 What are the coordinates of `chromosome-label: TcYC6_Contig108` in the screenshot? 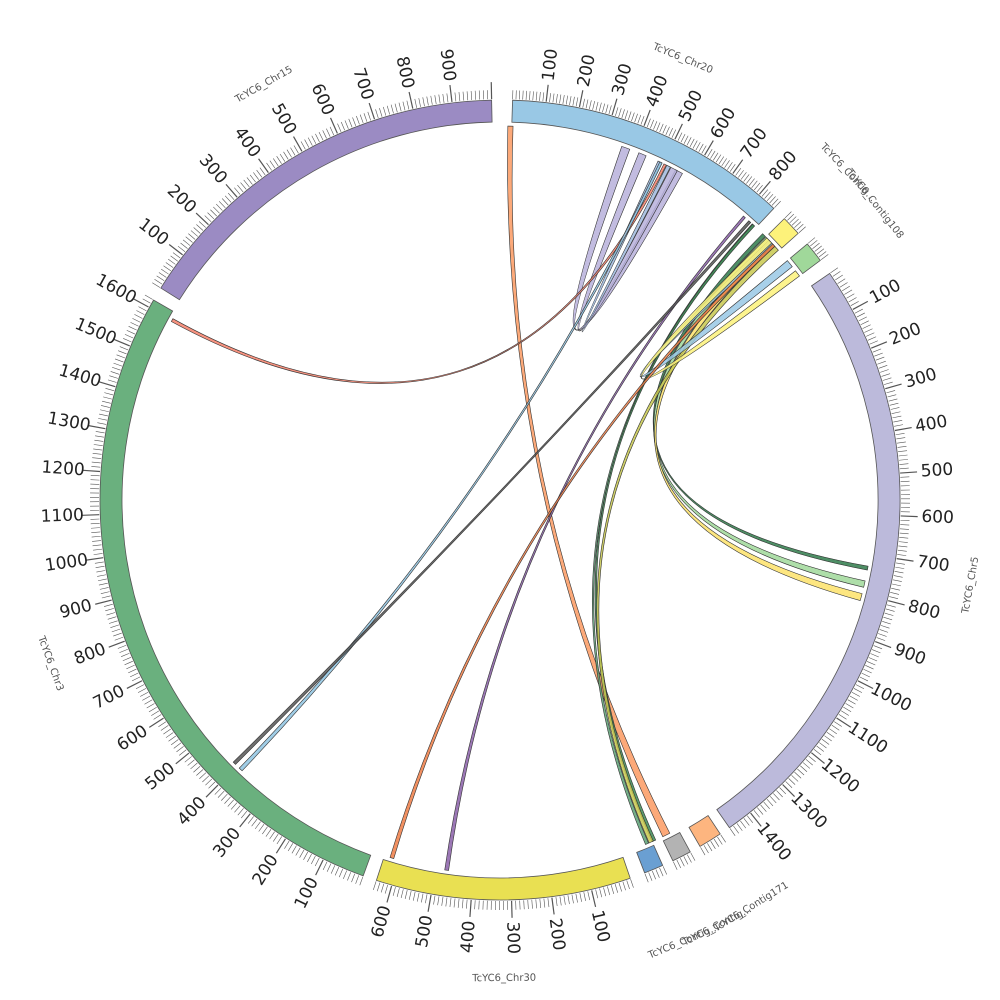 It's located at (874, 203).